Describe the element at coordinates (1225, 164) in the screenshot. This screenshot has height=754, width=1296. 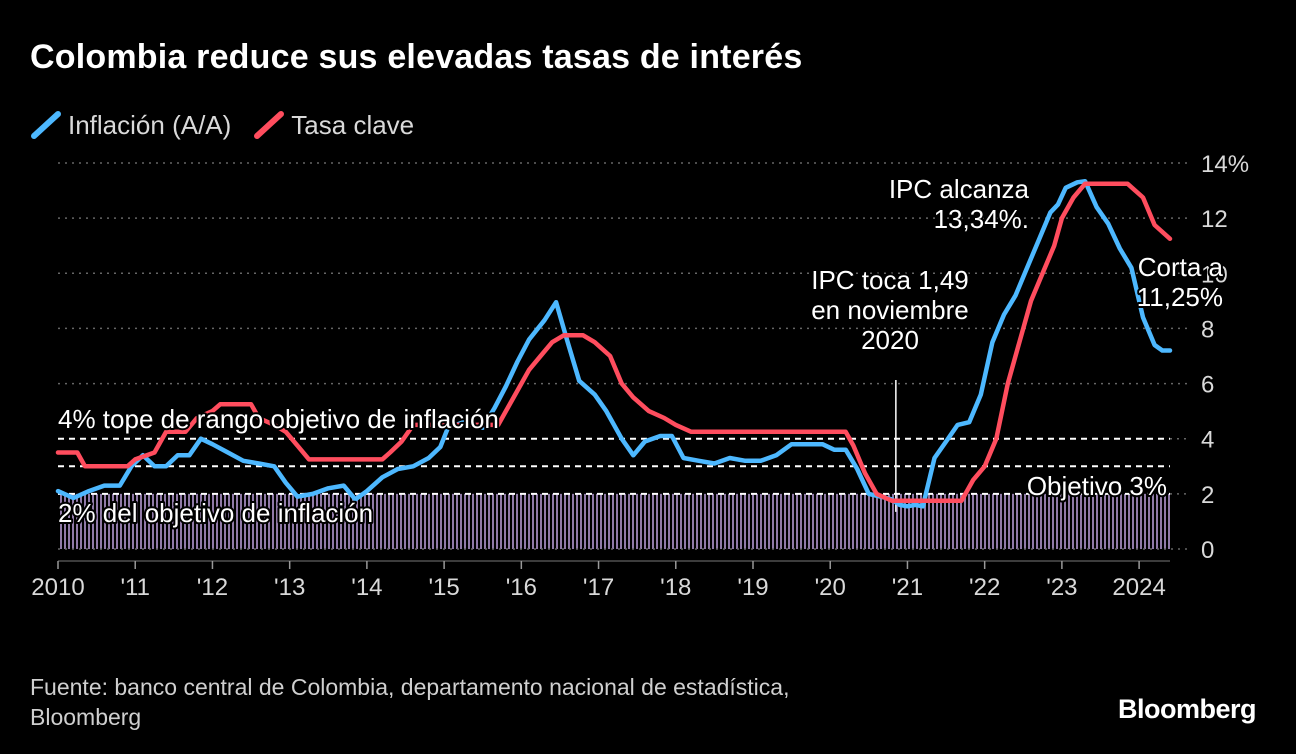
I see `y-tick-label-14: 14%` at that location.